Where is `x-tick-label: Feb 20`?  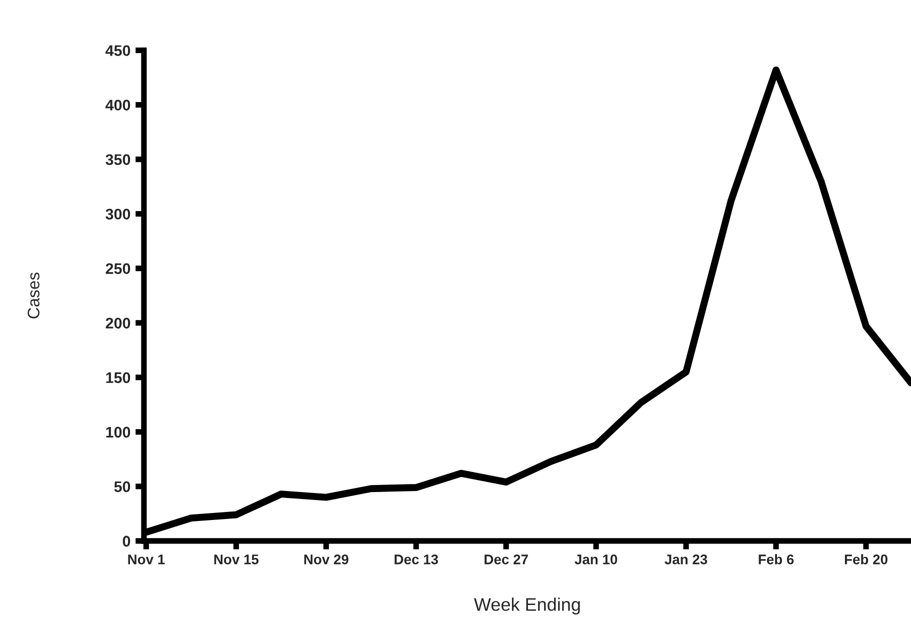 x-tick-label: Feb 20 is located at coordinates (866, 559).